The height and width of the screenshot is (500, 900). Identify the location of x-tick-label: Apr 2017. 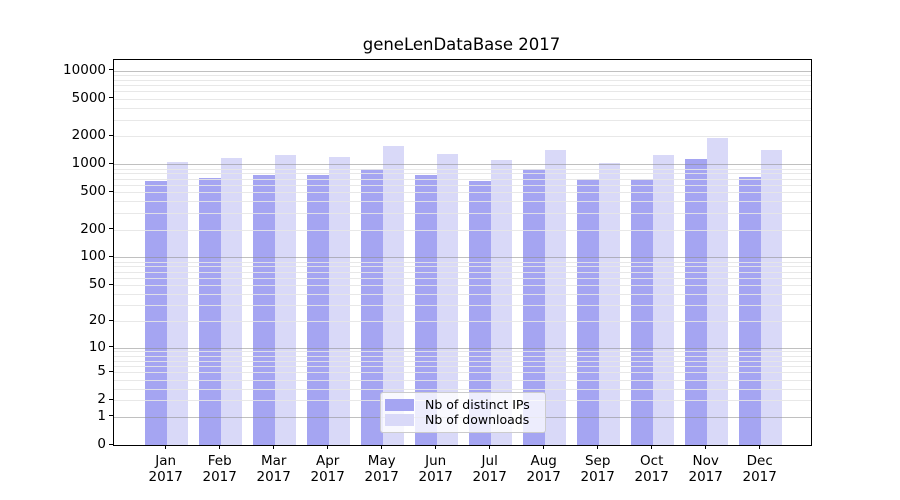
(327, 469).